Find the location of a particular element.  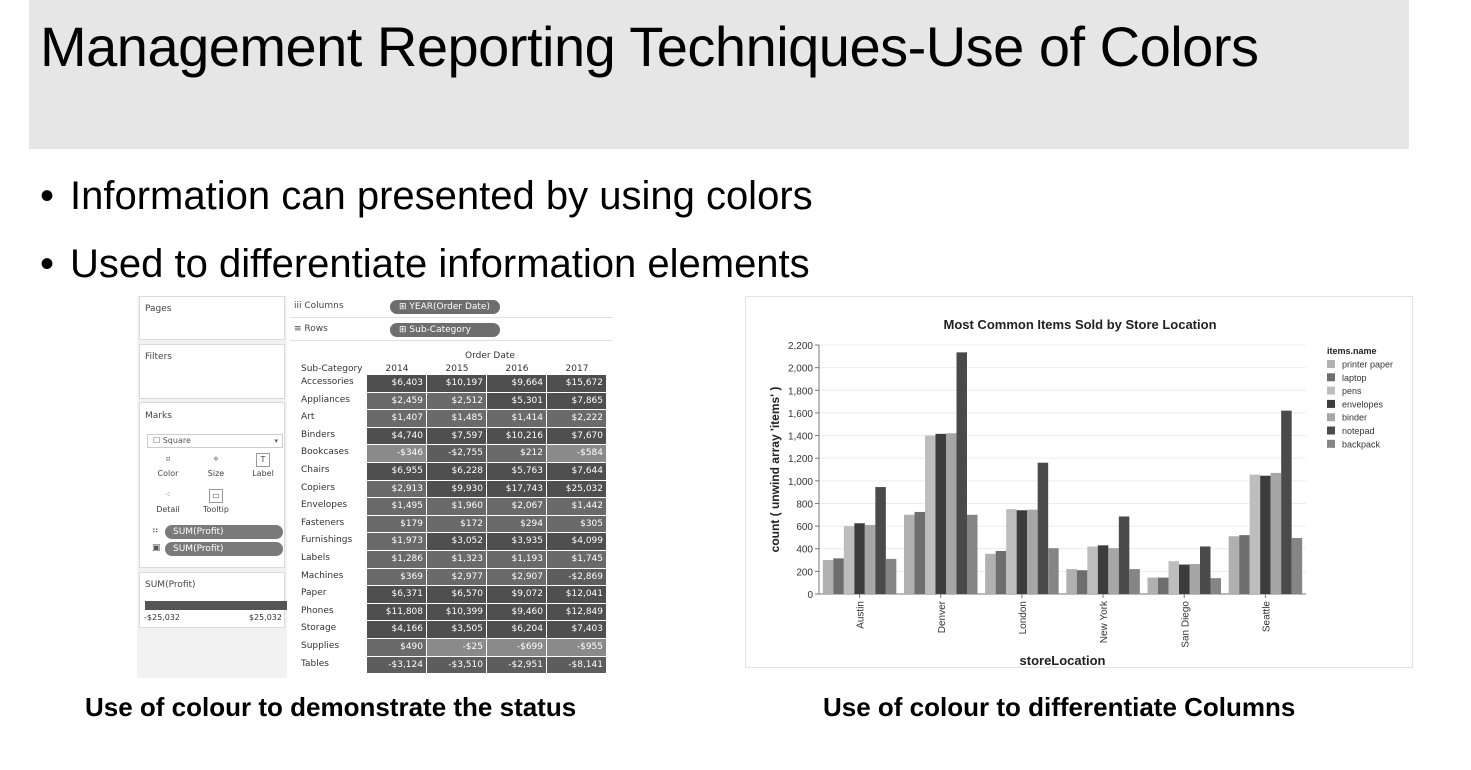

table-cell: $1,973 is located at coordinates (397, 542).